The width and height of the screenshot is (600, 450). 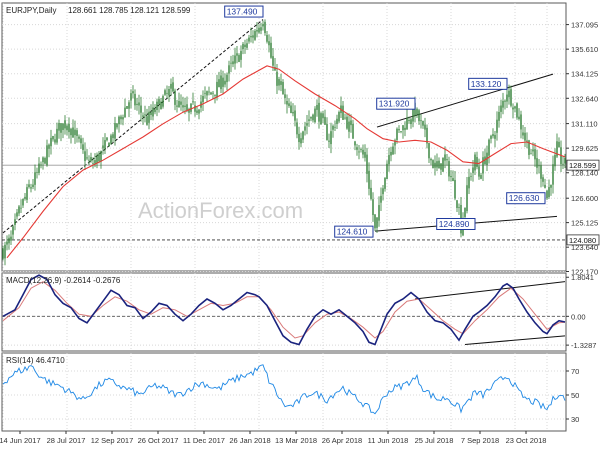 I want to click on y-tick-label: 50, so click(x=575, y=395).